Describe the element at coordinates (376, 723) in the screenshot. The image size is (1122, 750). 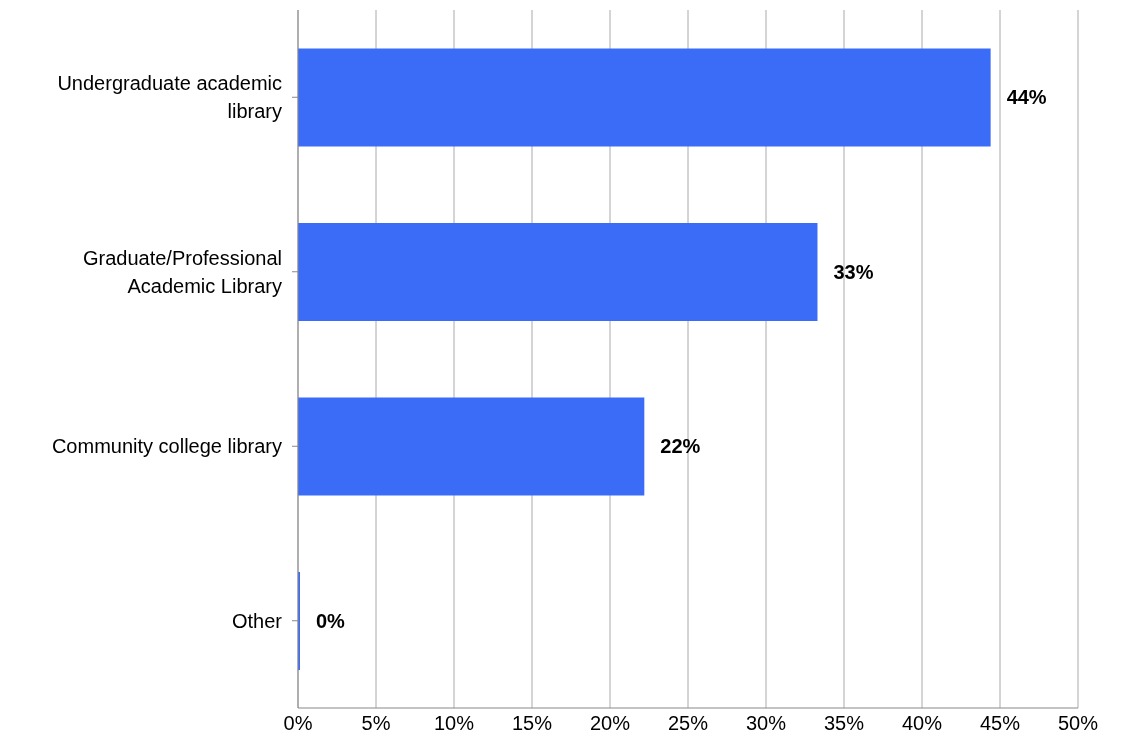
I see `x-tick-label: 5%` at that location.